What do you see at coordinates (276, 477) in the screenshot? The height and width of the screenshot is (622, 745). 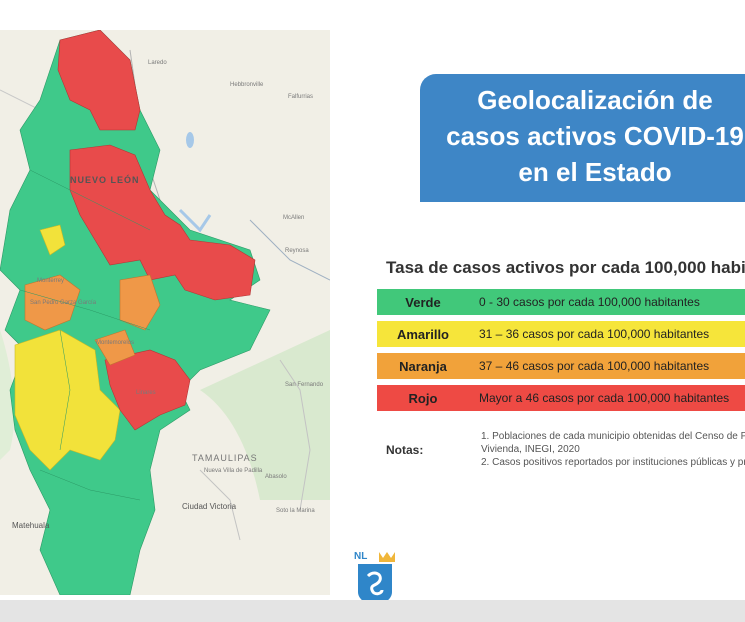 I see `place-abasolo: Abasolo` at bounding box center [276, 477].